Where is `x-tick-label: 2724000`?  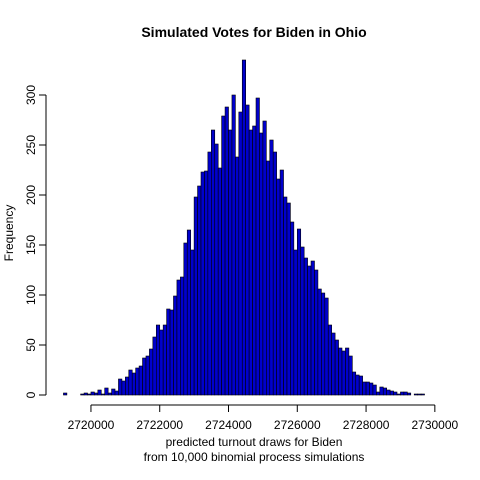
x-tick-label: 2724000 is located at coordinates (228, 425).